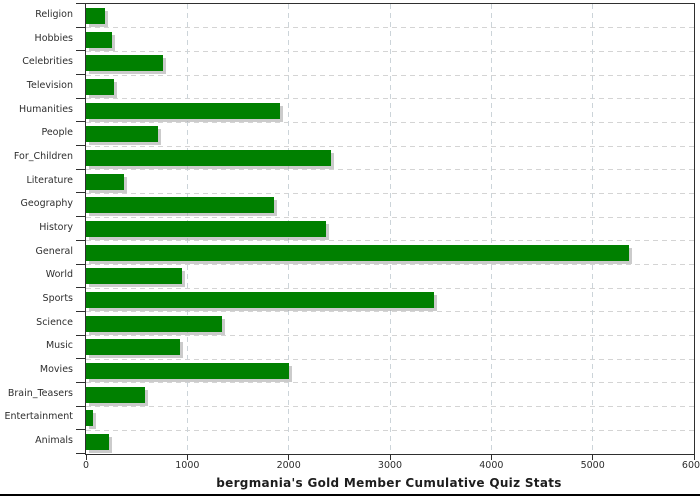 The image size is (700, 500). What do you see at coordinates (390, 465) in the screenshot?
I see `x-axis-tick-label: 3000` at bounding box center [390, 465].